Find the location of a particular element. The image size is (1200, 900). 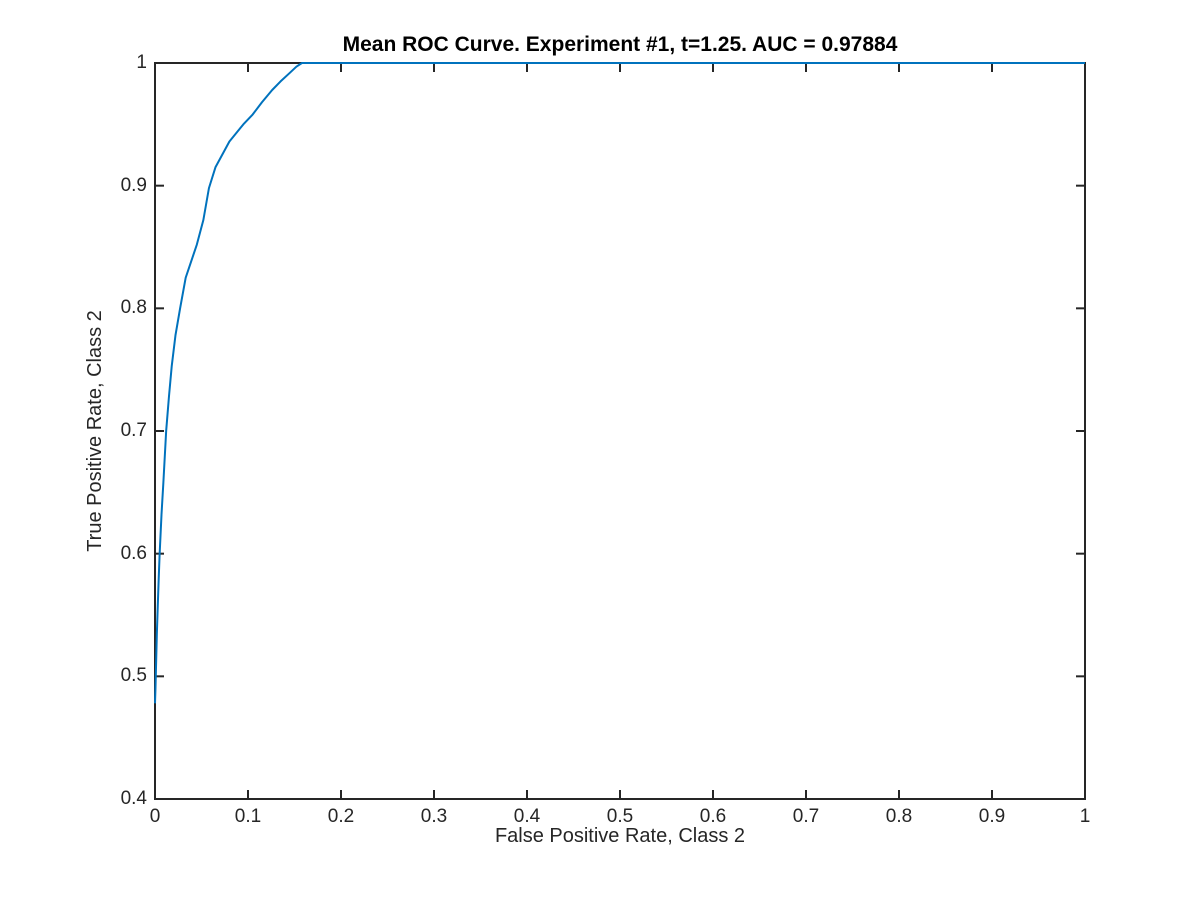

x-tick-label: 0.7 is located at coordinates (806, 816).